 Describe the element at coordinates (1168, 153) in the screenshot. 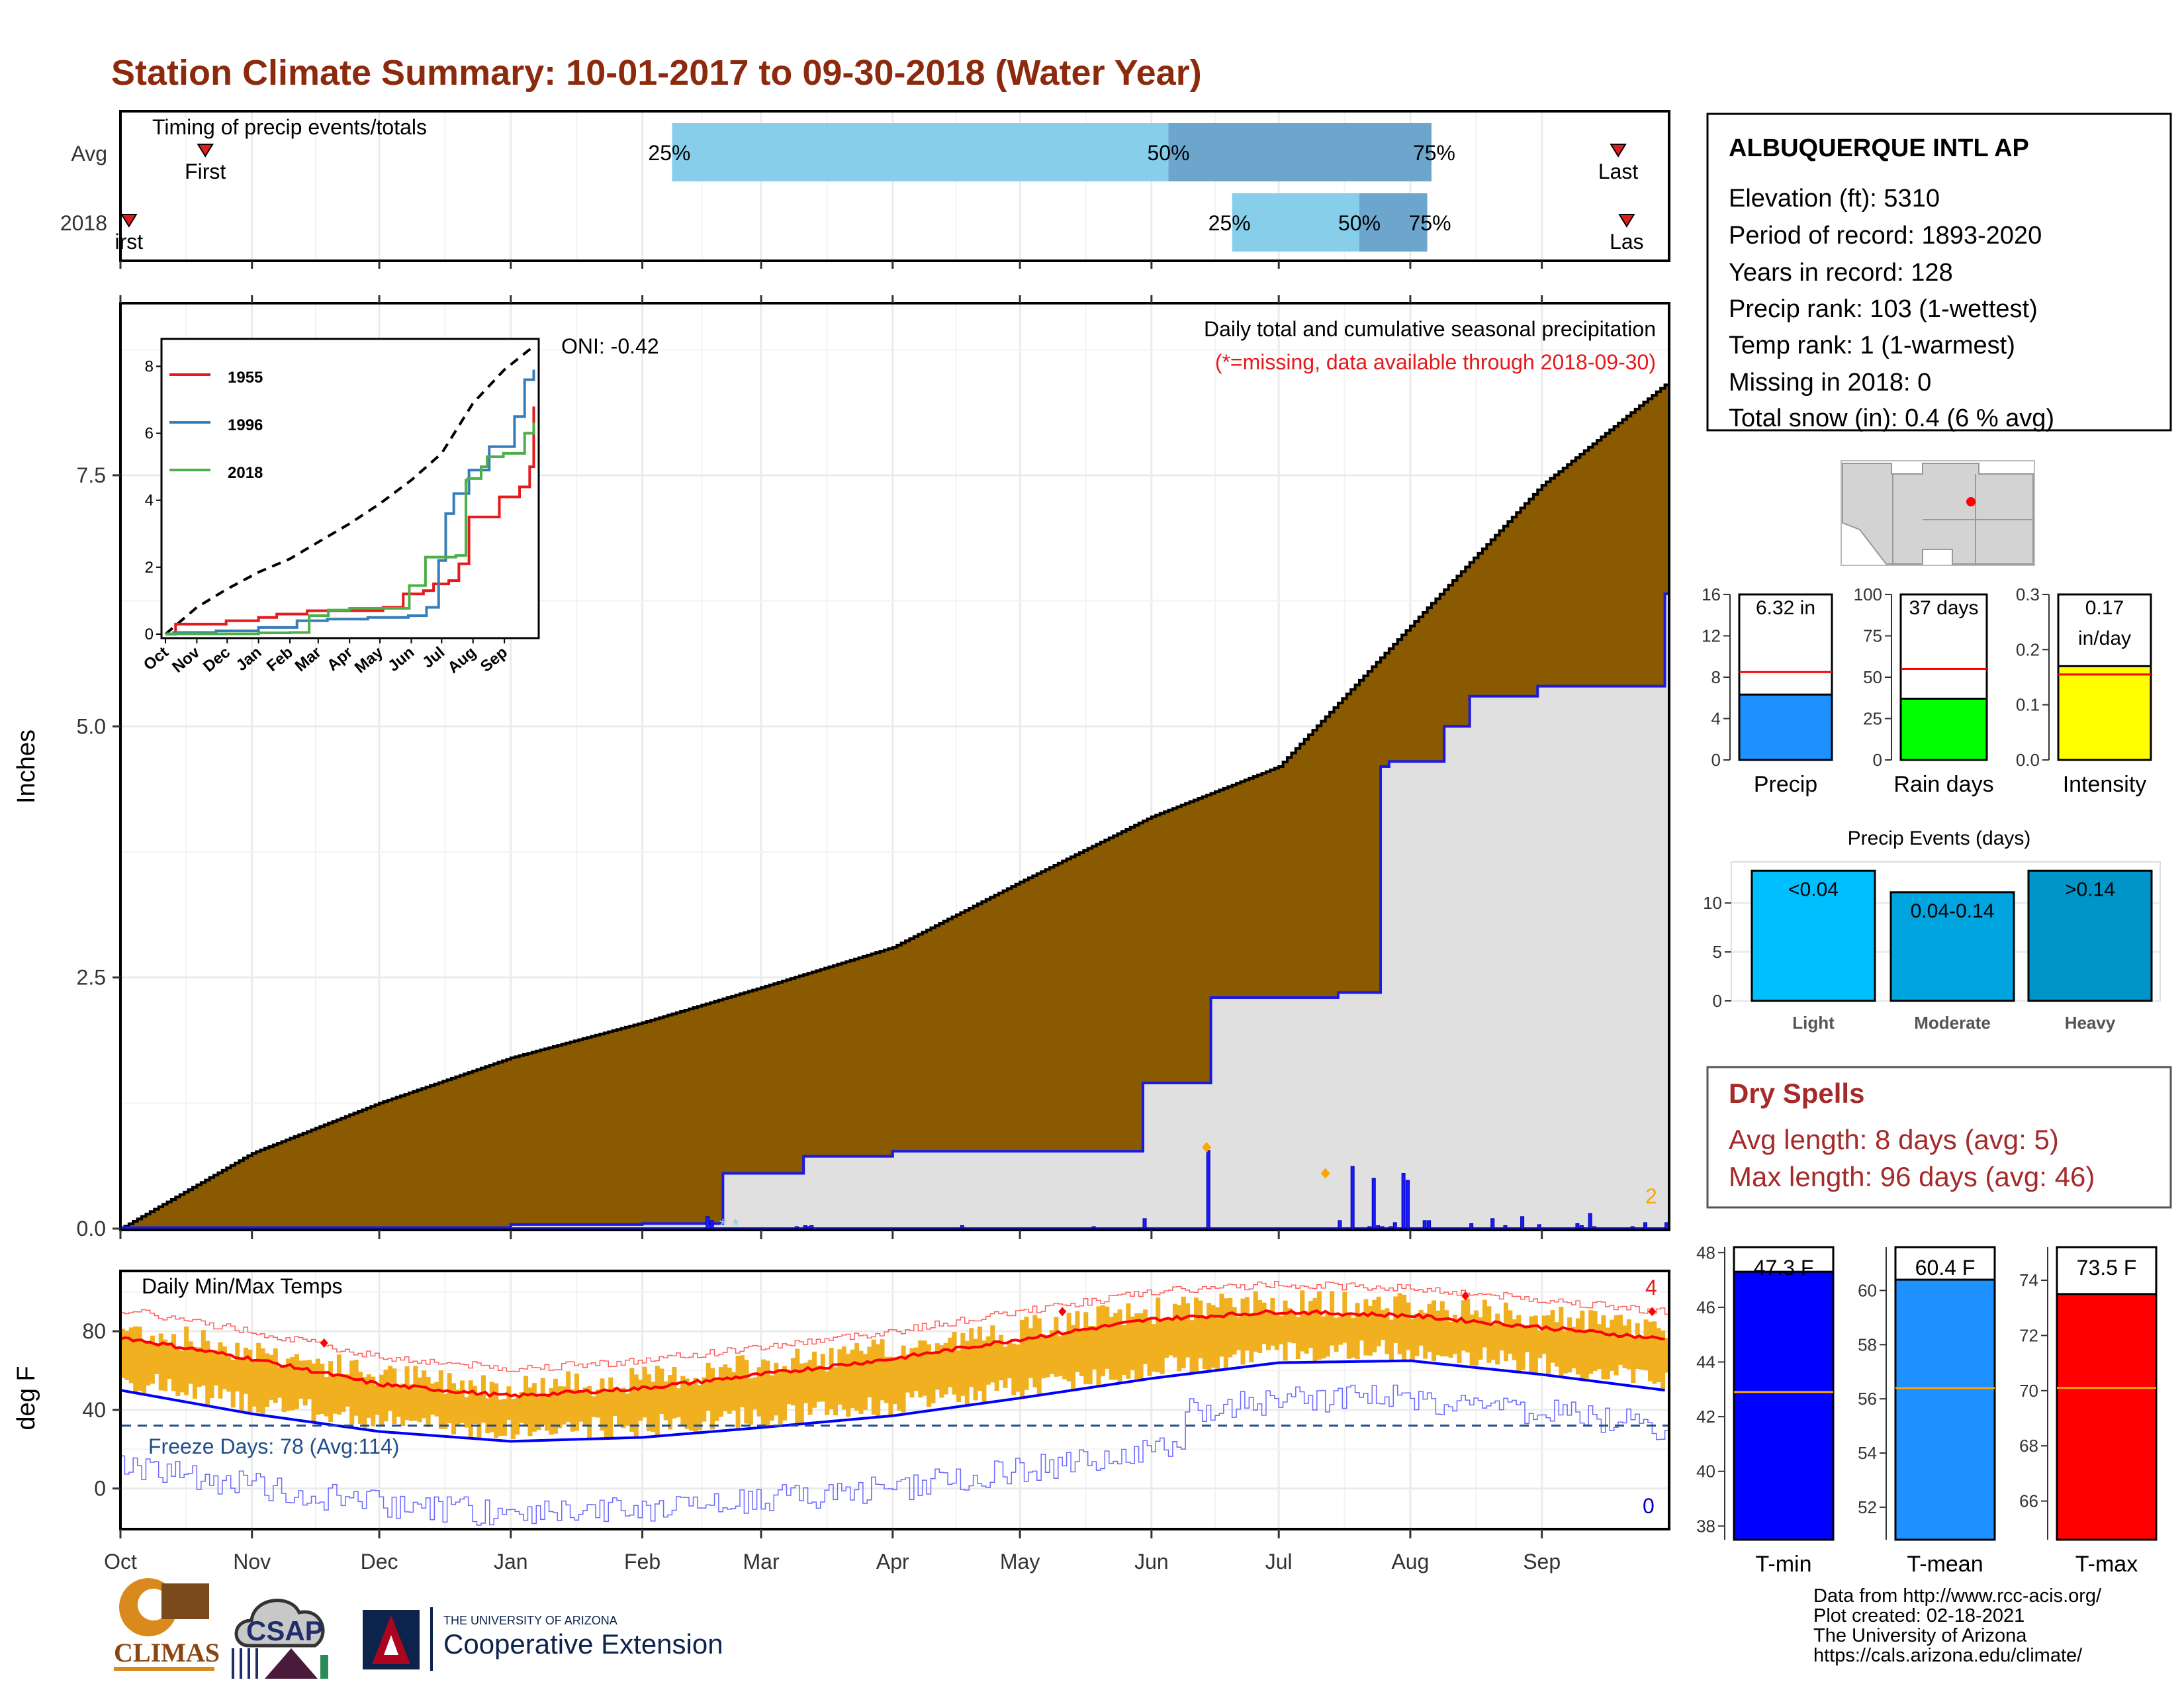

I see `timing-p50-label: 50%` at that location.